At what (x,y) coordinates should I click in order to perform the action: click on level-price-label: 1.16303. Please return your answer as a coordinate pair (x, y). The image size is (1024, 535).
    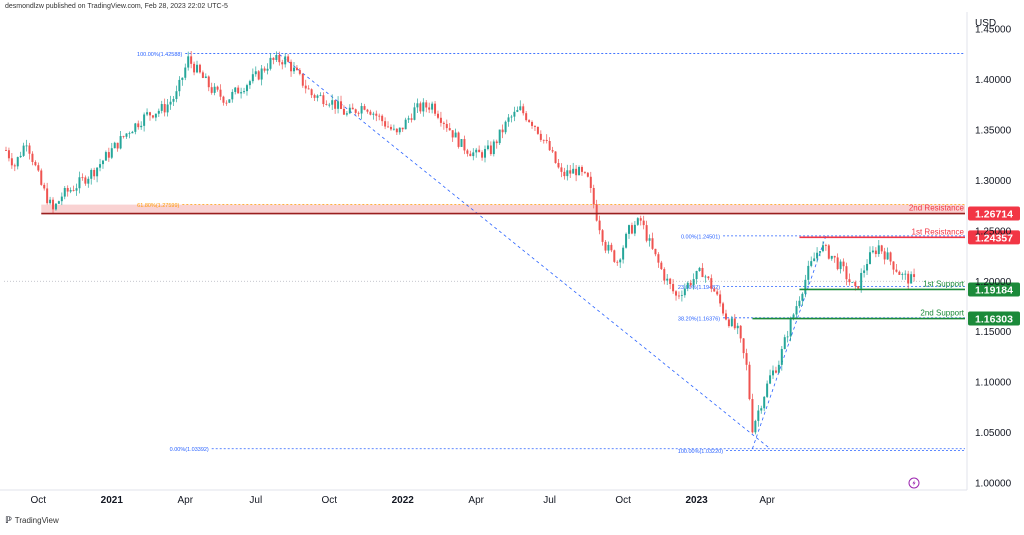
    Looking at the image, I should click on (994, 320).